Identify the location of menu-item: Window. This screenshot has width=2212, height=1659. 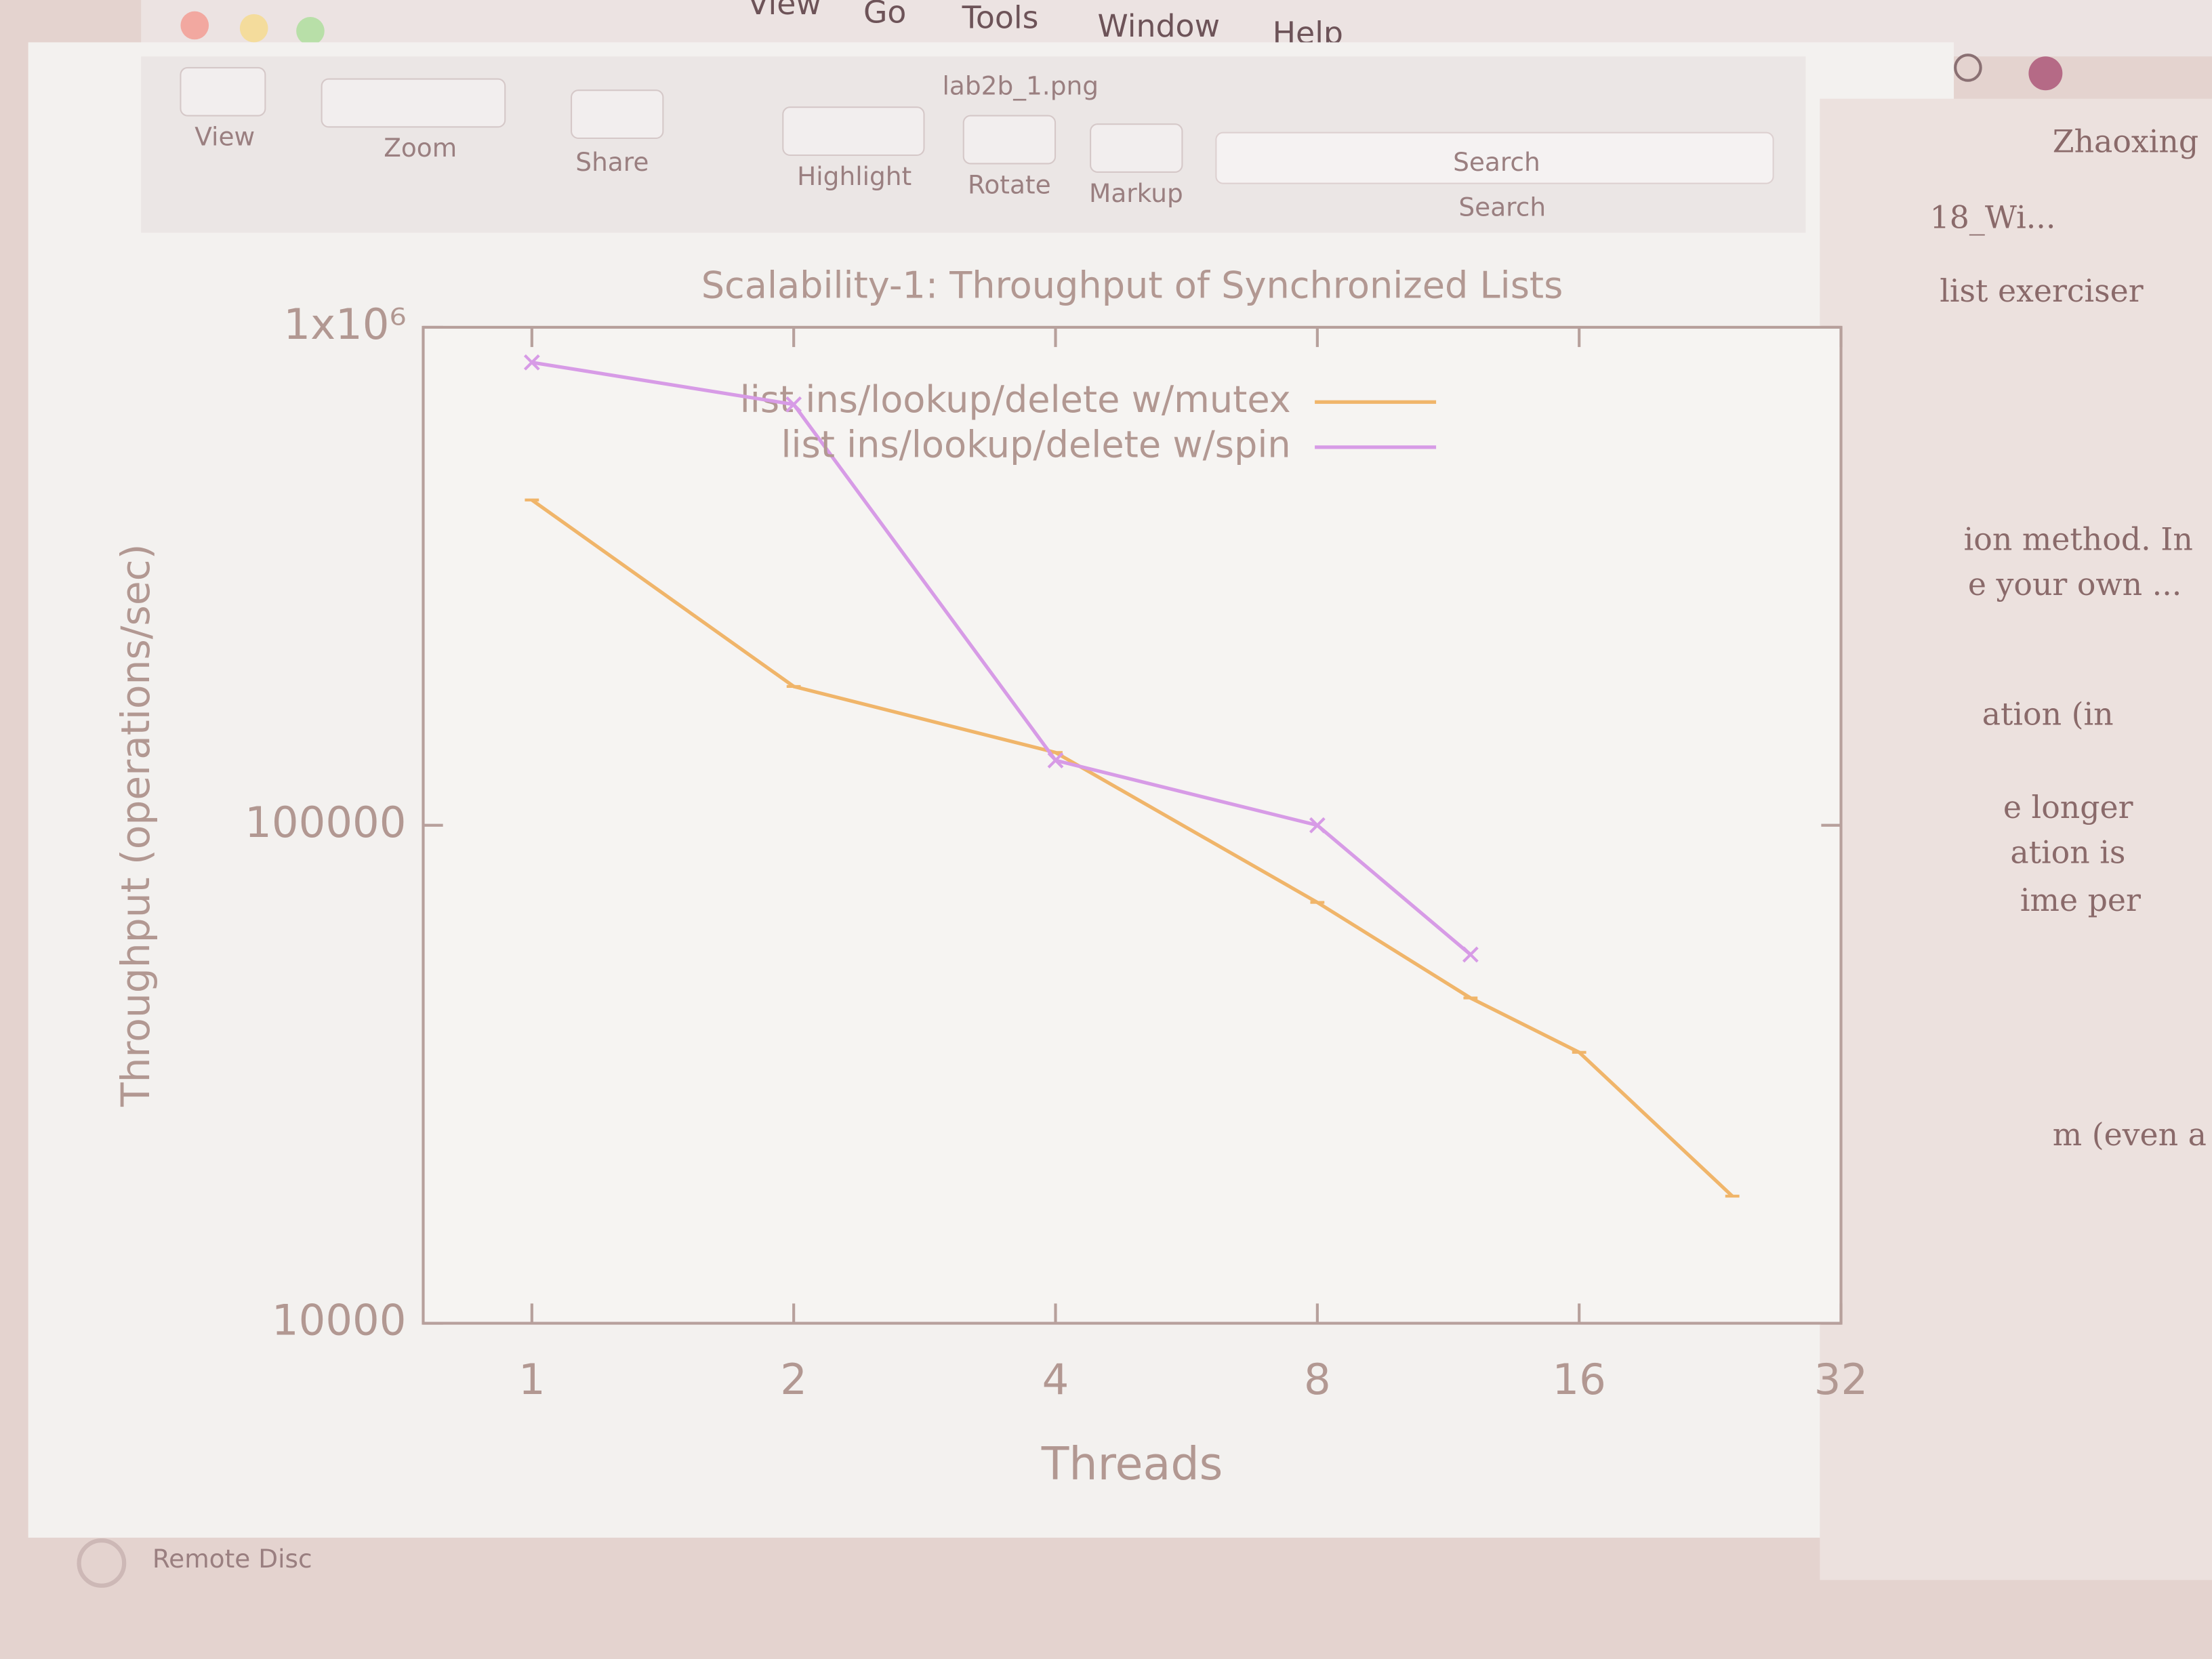
(1160, 26).